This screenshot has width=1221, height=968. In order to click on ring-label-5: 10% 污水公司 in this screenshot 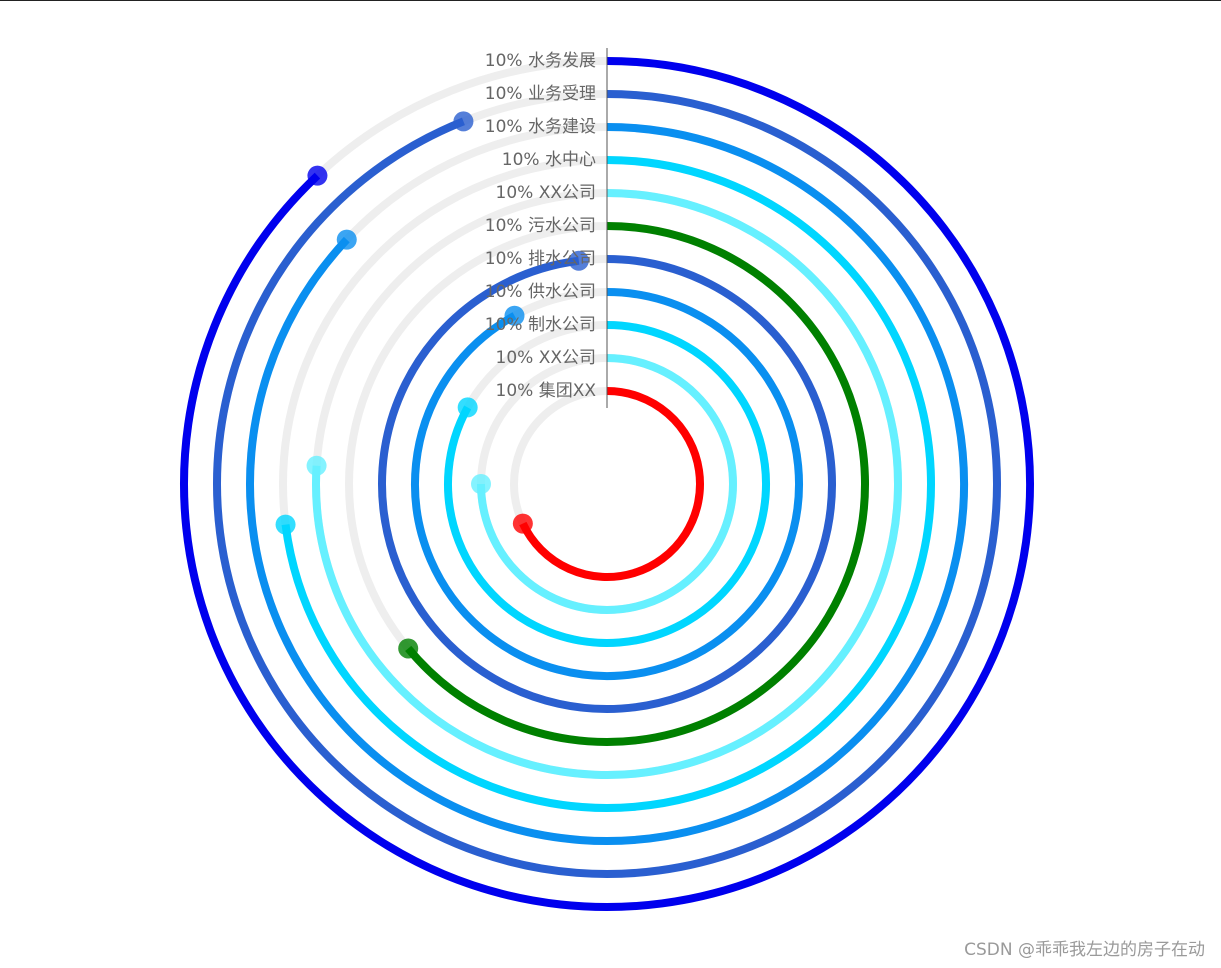, I will do `click(540, 226)`.